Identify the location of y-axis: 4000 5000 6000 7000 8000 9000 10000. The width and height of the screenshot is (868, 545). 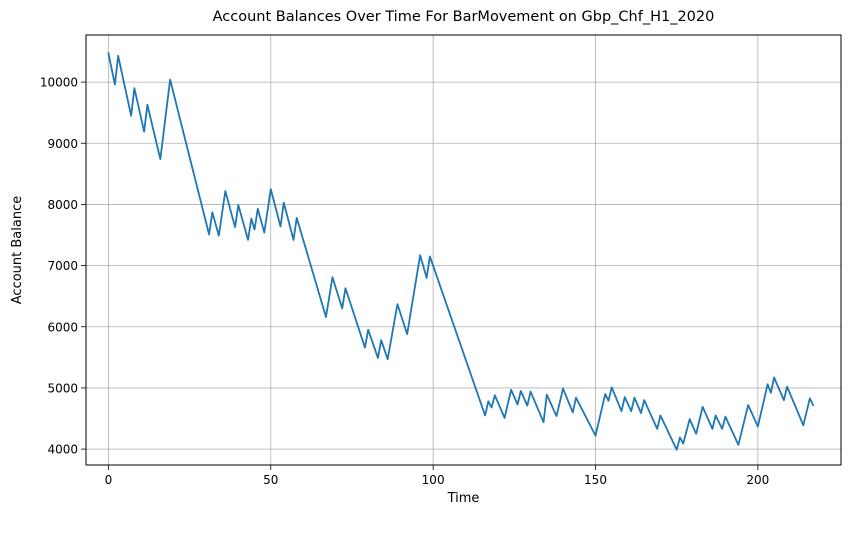
(63, 266).